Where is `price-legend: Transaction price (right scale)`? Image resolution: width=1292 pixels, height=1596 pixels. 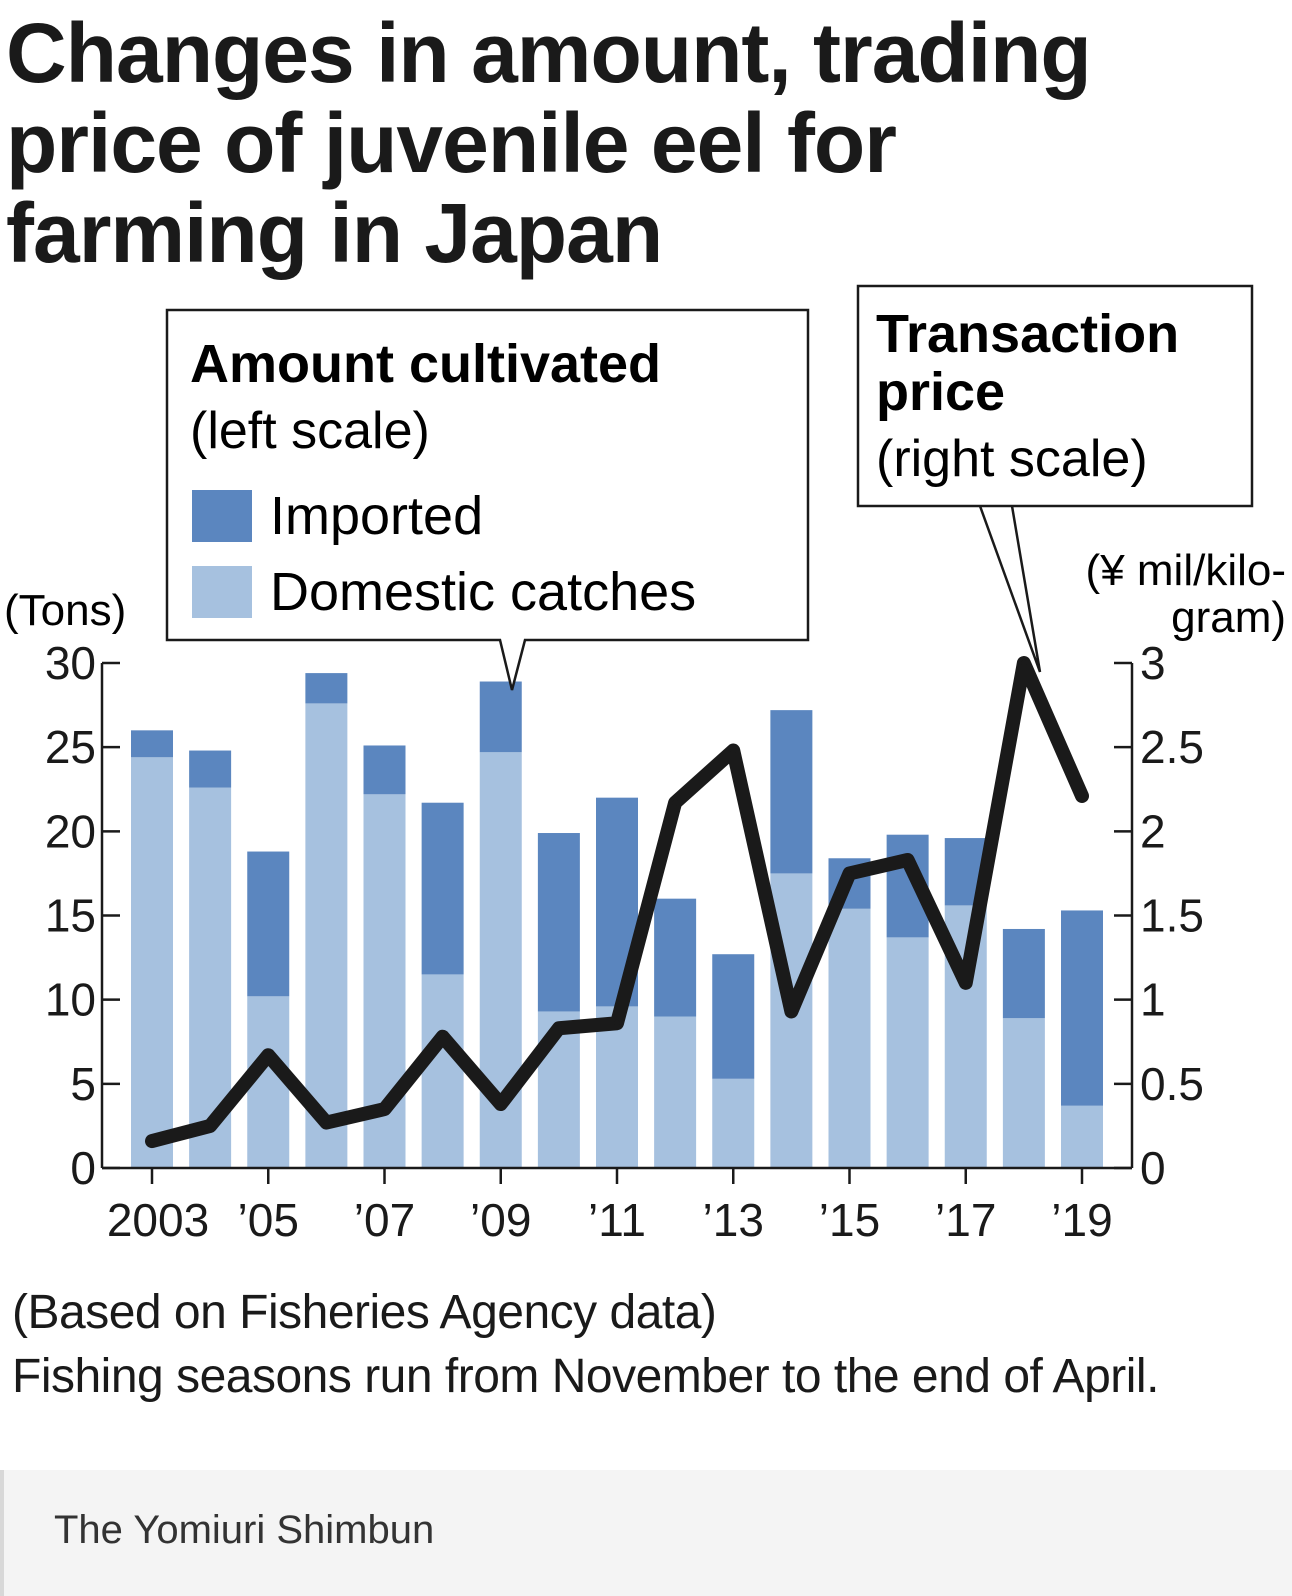
price-legend: Transaction price (right scale) is located at coordinates (1055, 478).